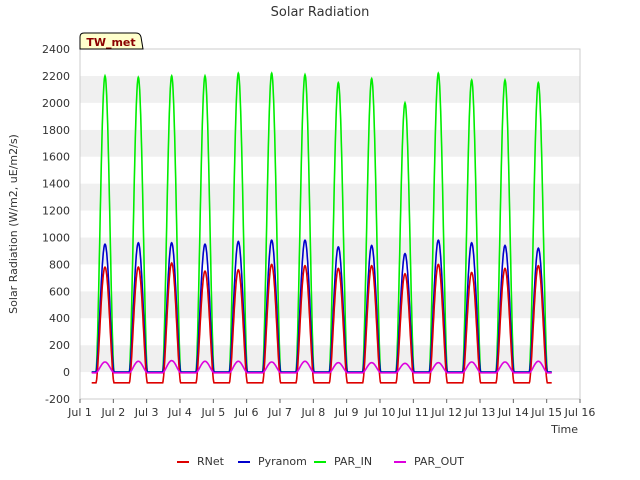  What do you see at coordinates (56, 103) in the screenshot?
I see `y-tick-label: 2000` at bounding box center [56, 103].